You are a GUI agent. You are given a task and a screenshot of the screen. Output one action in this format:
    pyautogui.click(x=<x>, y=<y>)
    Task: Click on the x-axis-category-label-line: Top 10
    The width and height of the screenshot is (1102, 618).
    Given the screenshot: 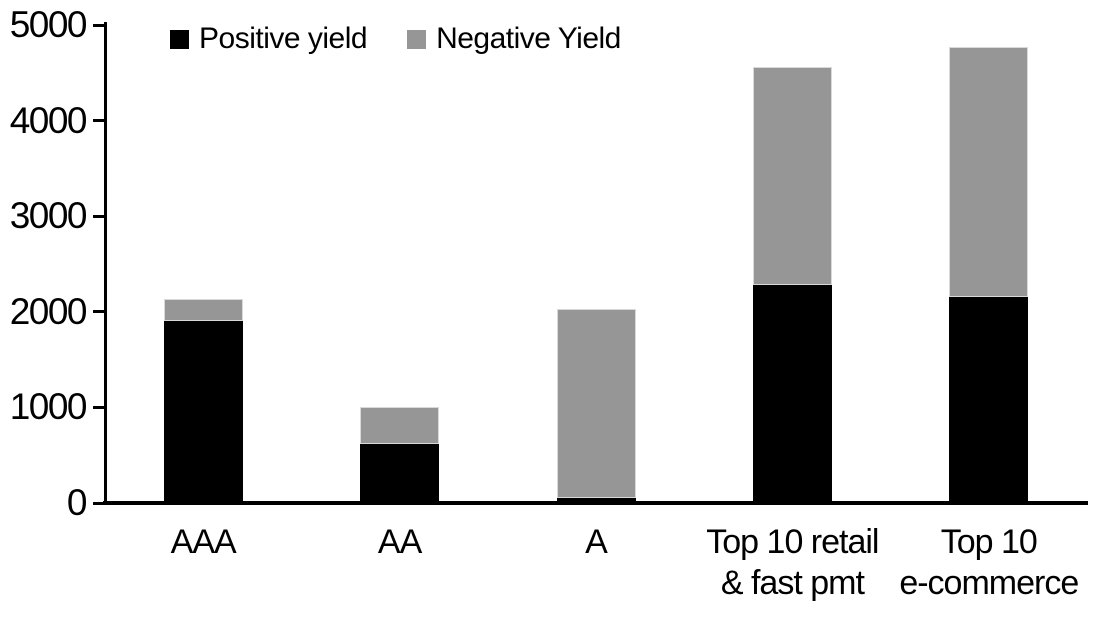 What is the action you would take?
    pyautogui.click(x=989, y=542)
    